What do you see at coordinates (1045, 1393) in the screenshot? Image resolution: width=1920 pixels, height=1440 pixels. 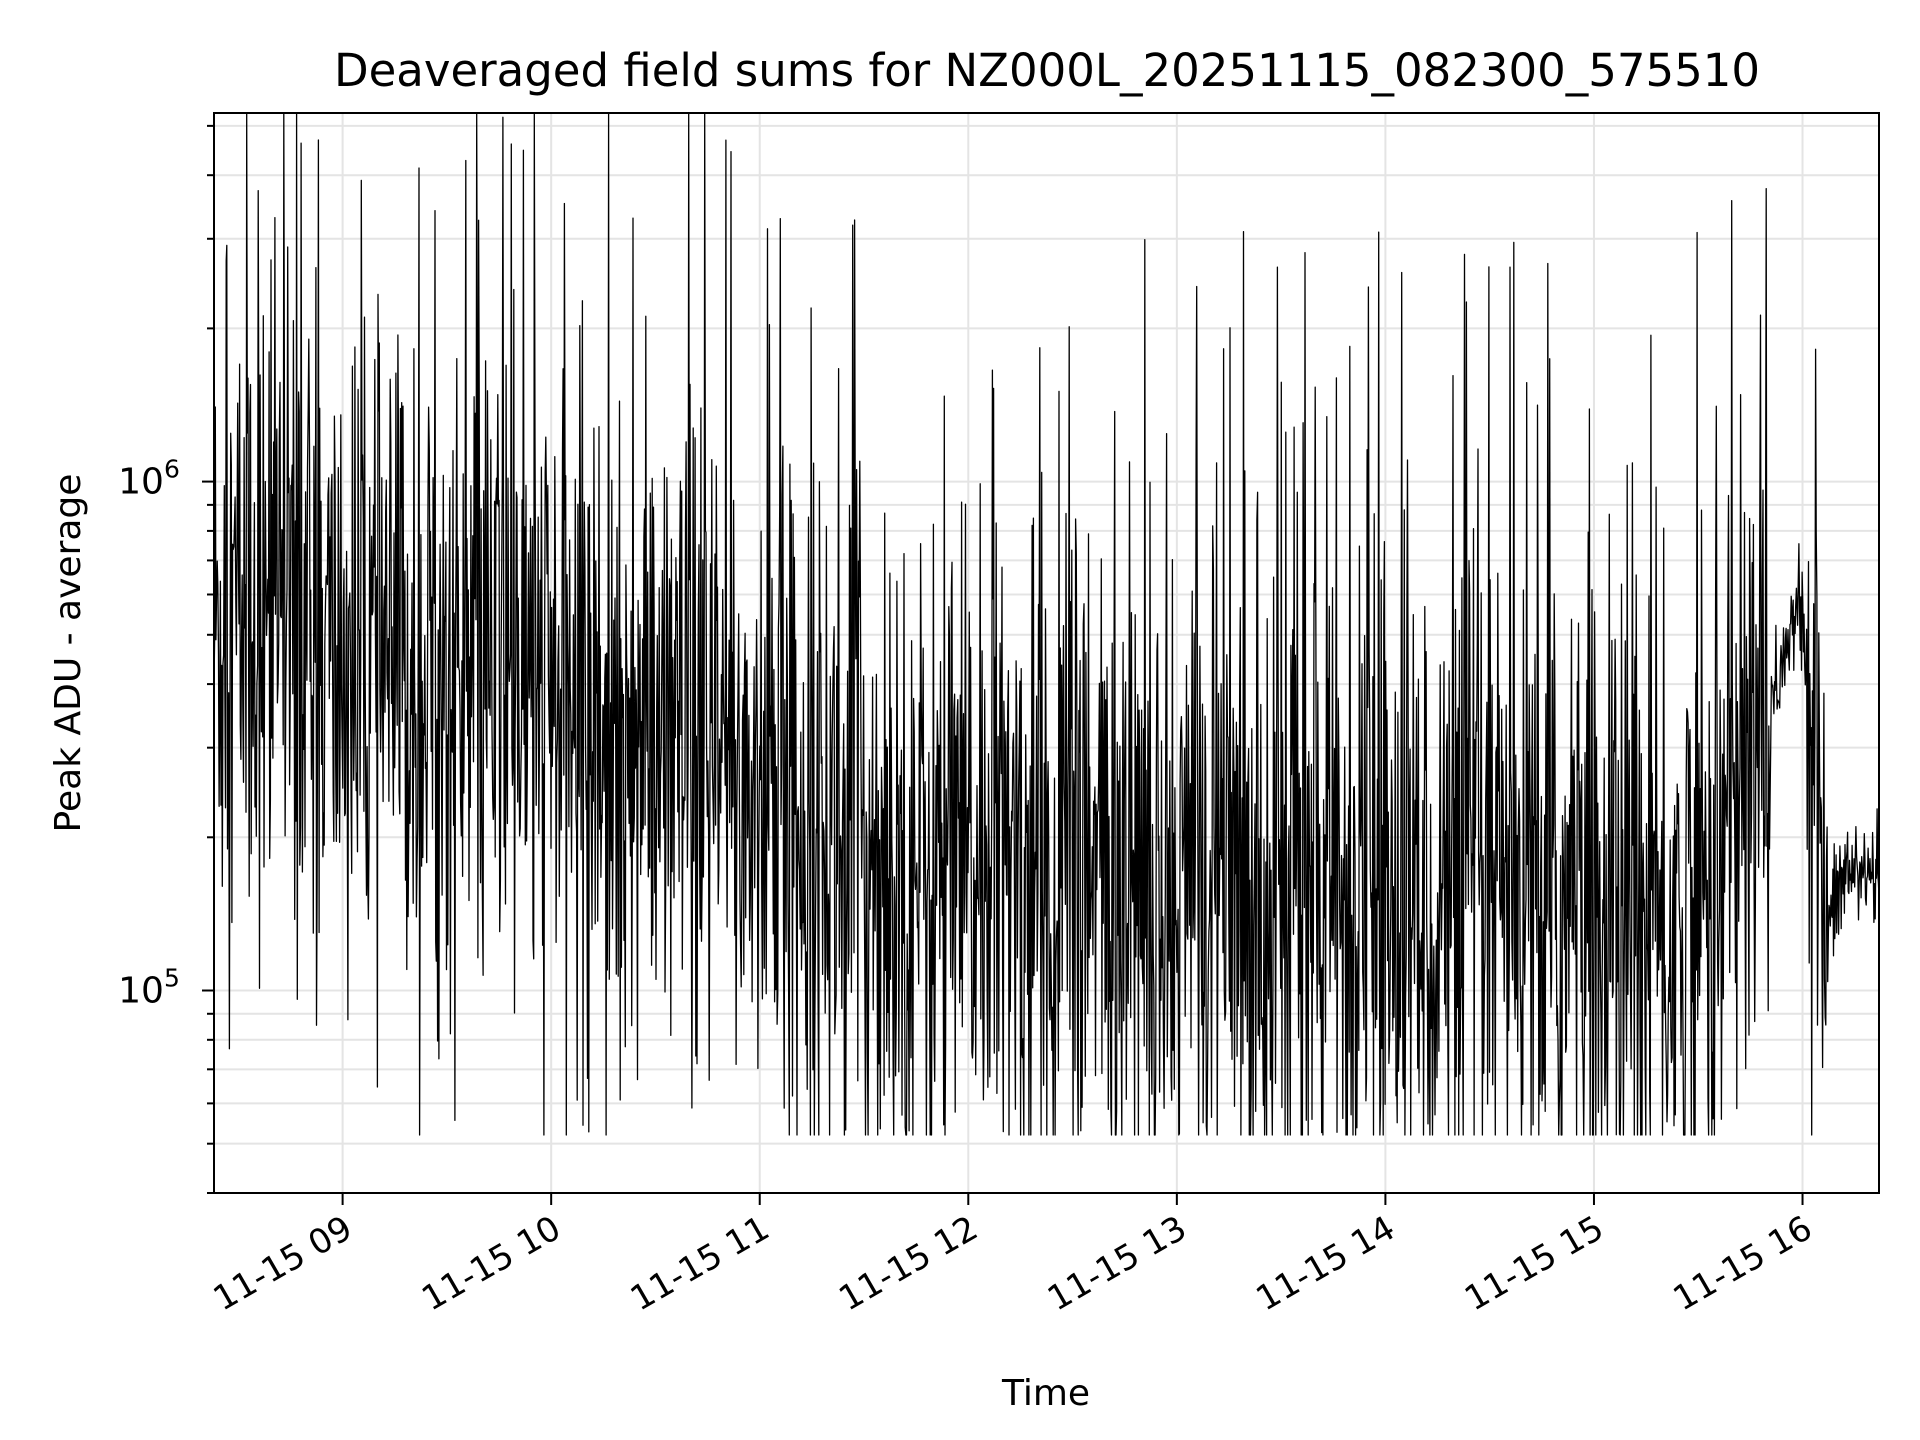 I see `x-axis-label: Time` at bounding box center [1045, 1393].